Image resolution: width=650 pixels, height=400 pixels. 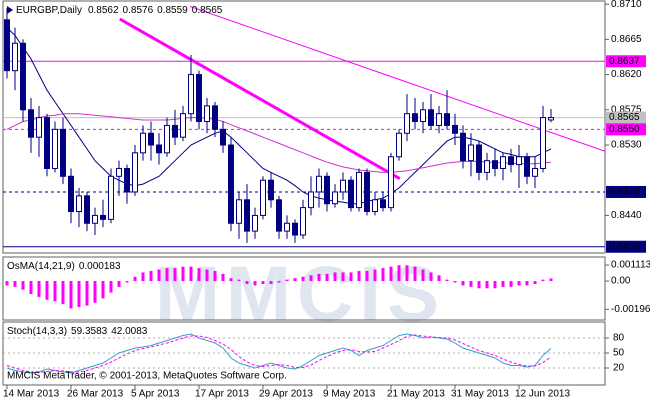 I want to click on stoch-tick-label: 50, so click(x=619, y=353).